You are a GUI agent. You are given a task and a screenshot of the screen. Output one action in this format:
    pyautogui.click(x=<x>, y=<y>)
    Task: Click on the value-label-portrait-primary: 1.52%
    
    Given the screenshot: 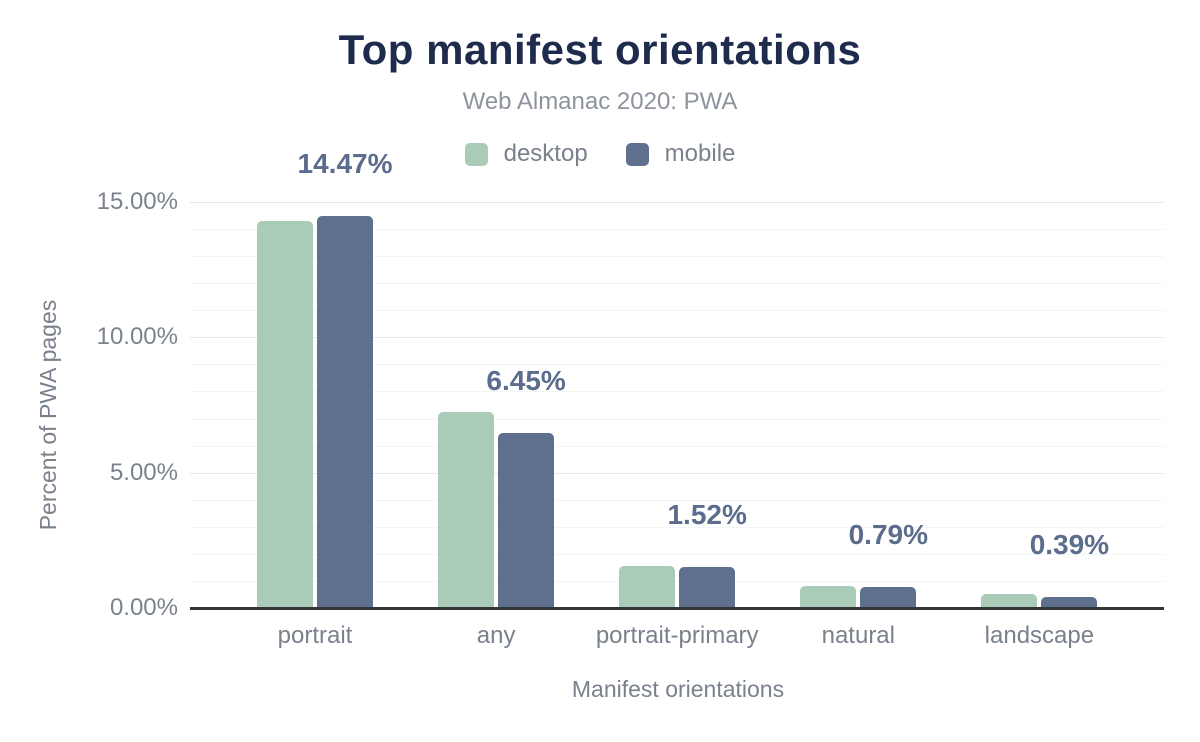 What is the action you would take?
    pyautogui.click(x=707, y=514)
    